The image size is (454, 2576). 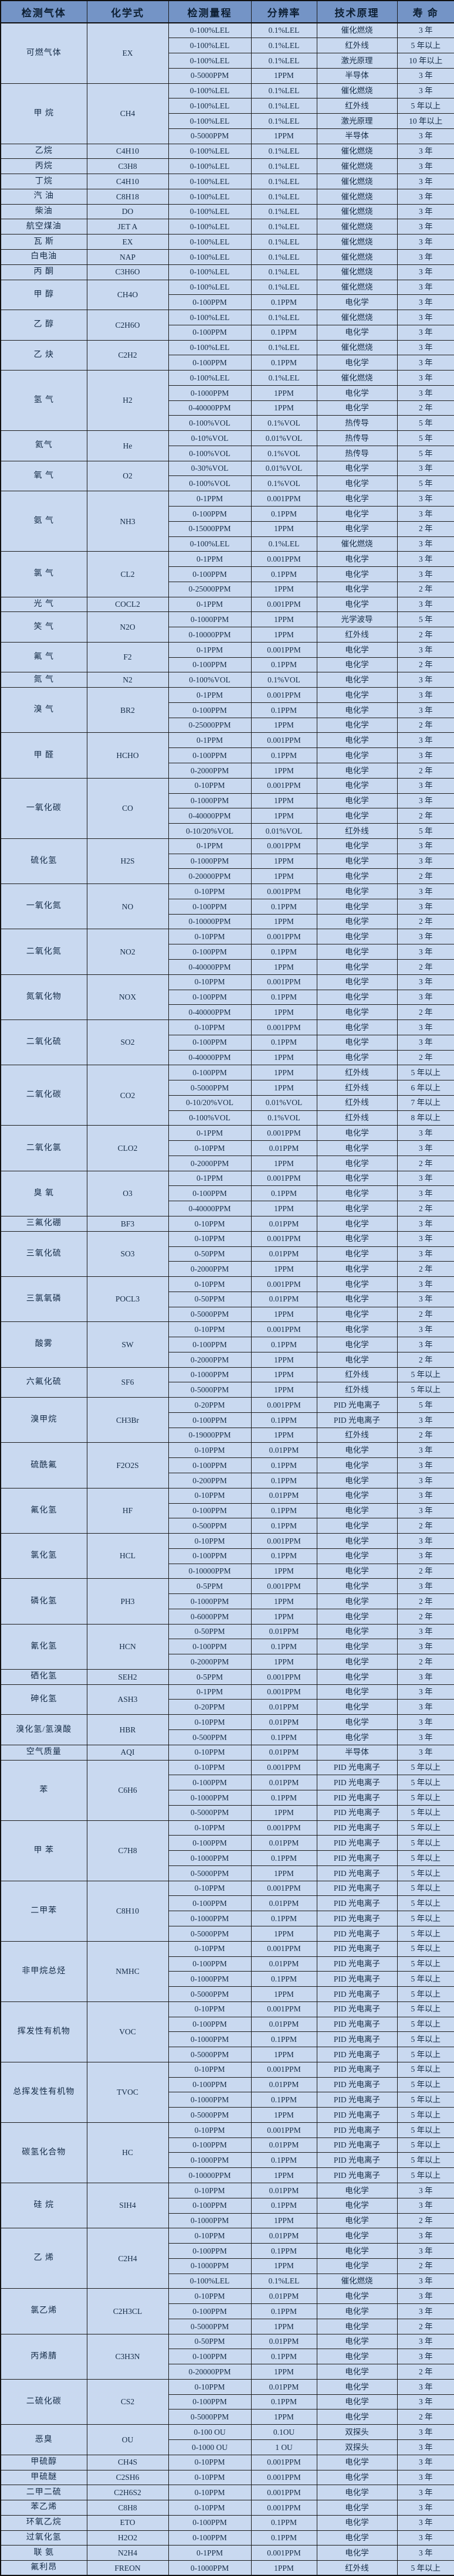 What do you see at coordinates (127, 1148) in the screenshot?
I see `formula-cell: CLO2` at bounding box center [127, 1148].